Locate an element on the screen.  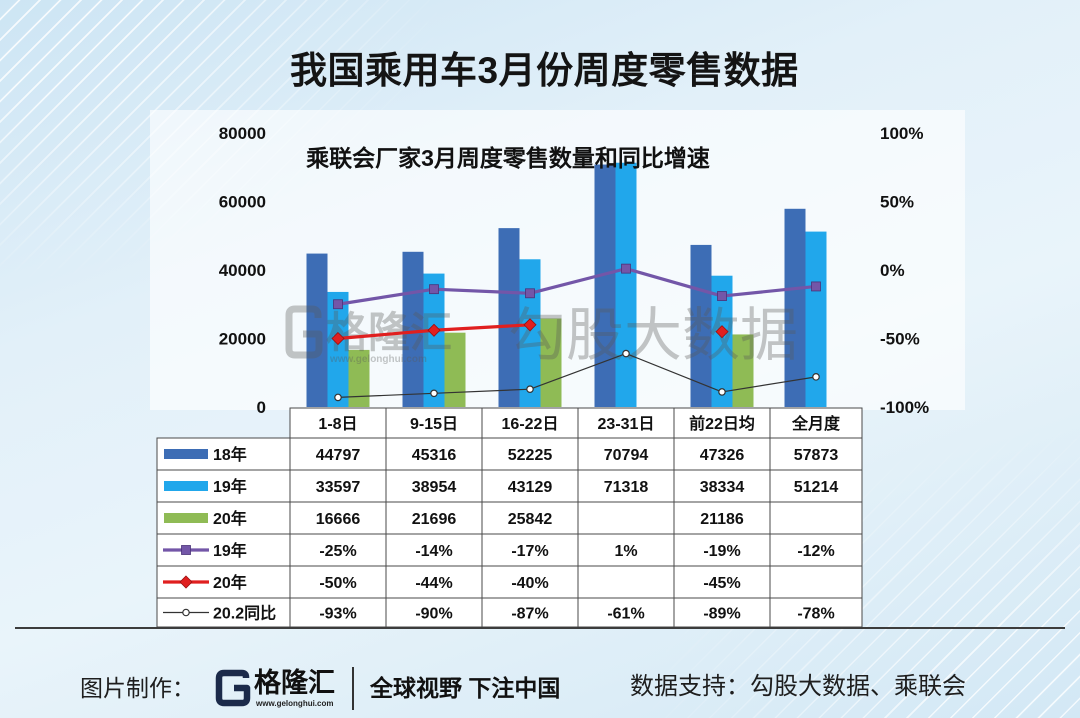
table-cell-value: -19% is located at coordinates (721, 551).